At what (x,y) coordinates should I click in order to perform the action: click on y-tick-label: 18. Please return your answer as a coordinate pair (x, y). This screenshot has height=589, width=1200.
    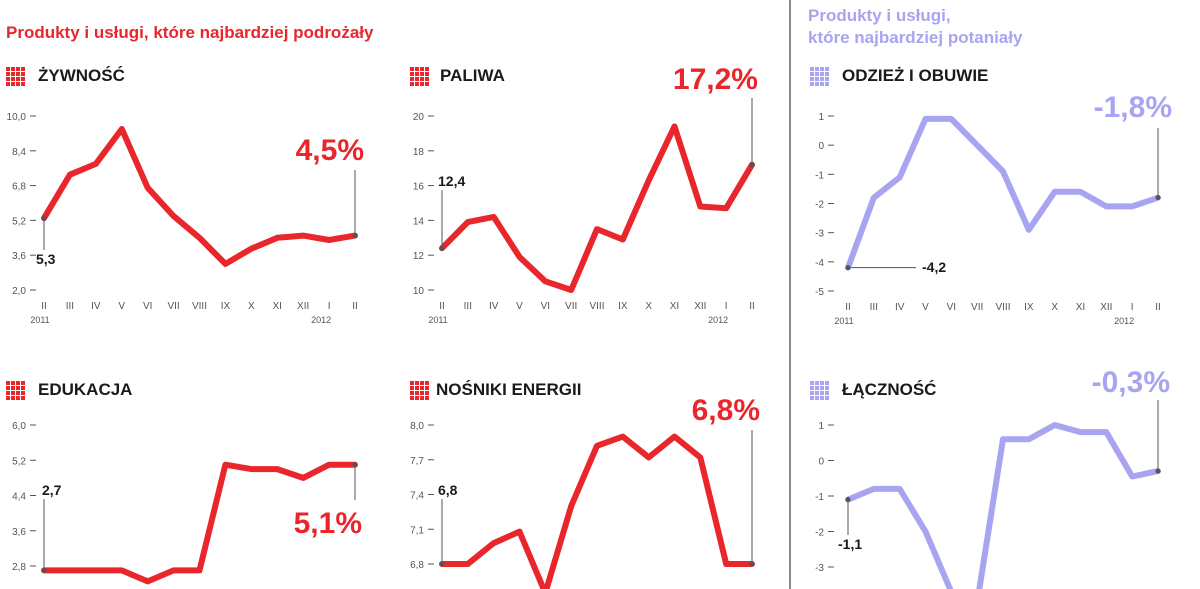
    Looking at the image, I should click on (419, 152).